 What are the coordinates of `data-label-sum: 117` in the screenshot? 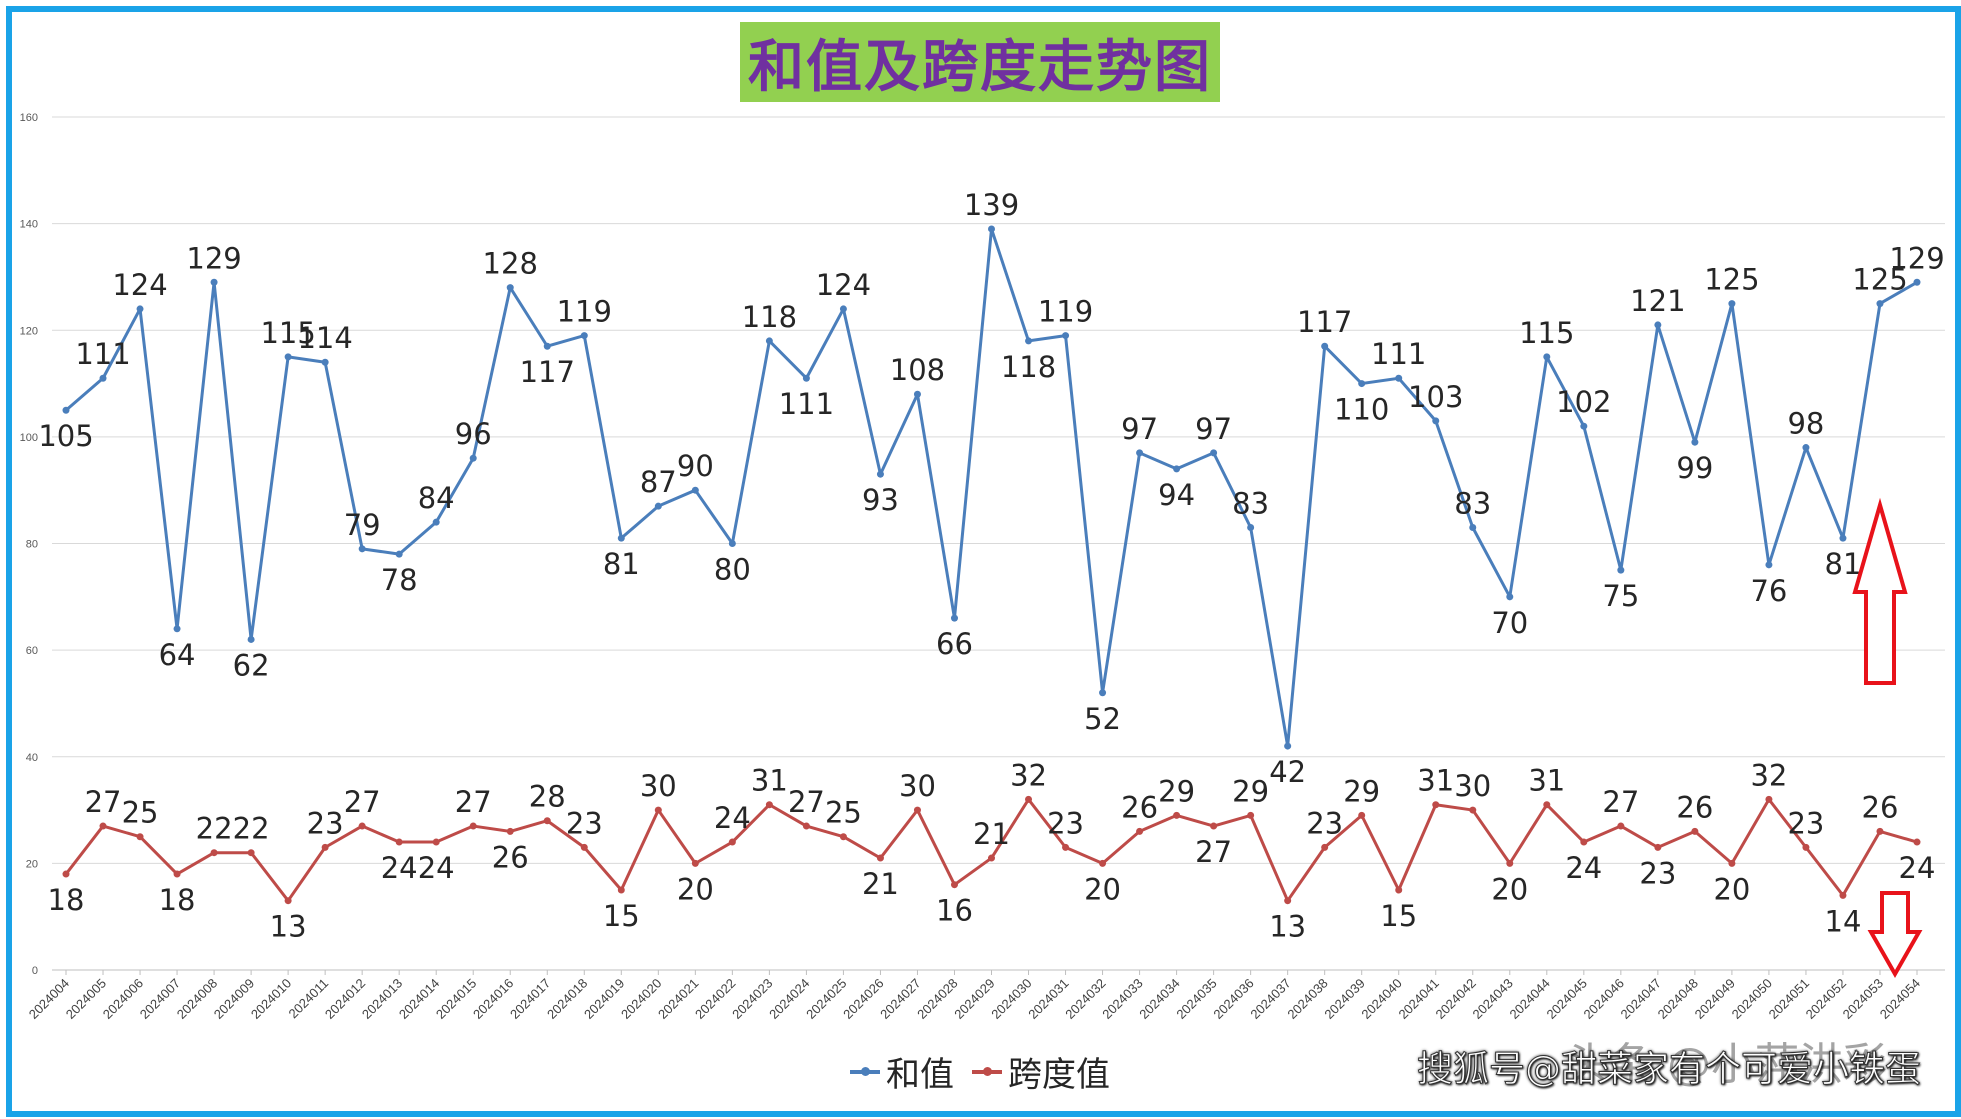 It's located at (1324, 322).